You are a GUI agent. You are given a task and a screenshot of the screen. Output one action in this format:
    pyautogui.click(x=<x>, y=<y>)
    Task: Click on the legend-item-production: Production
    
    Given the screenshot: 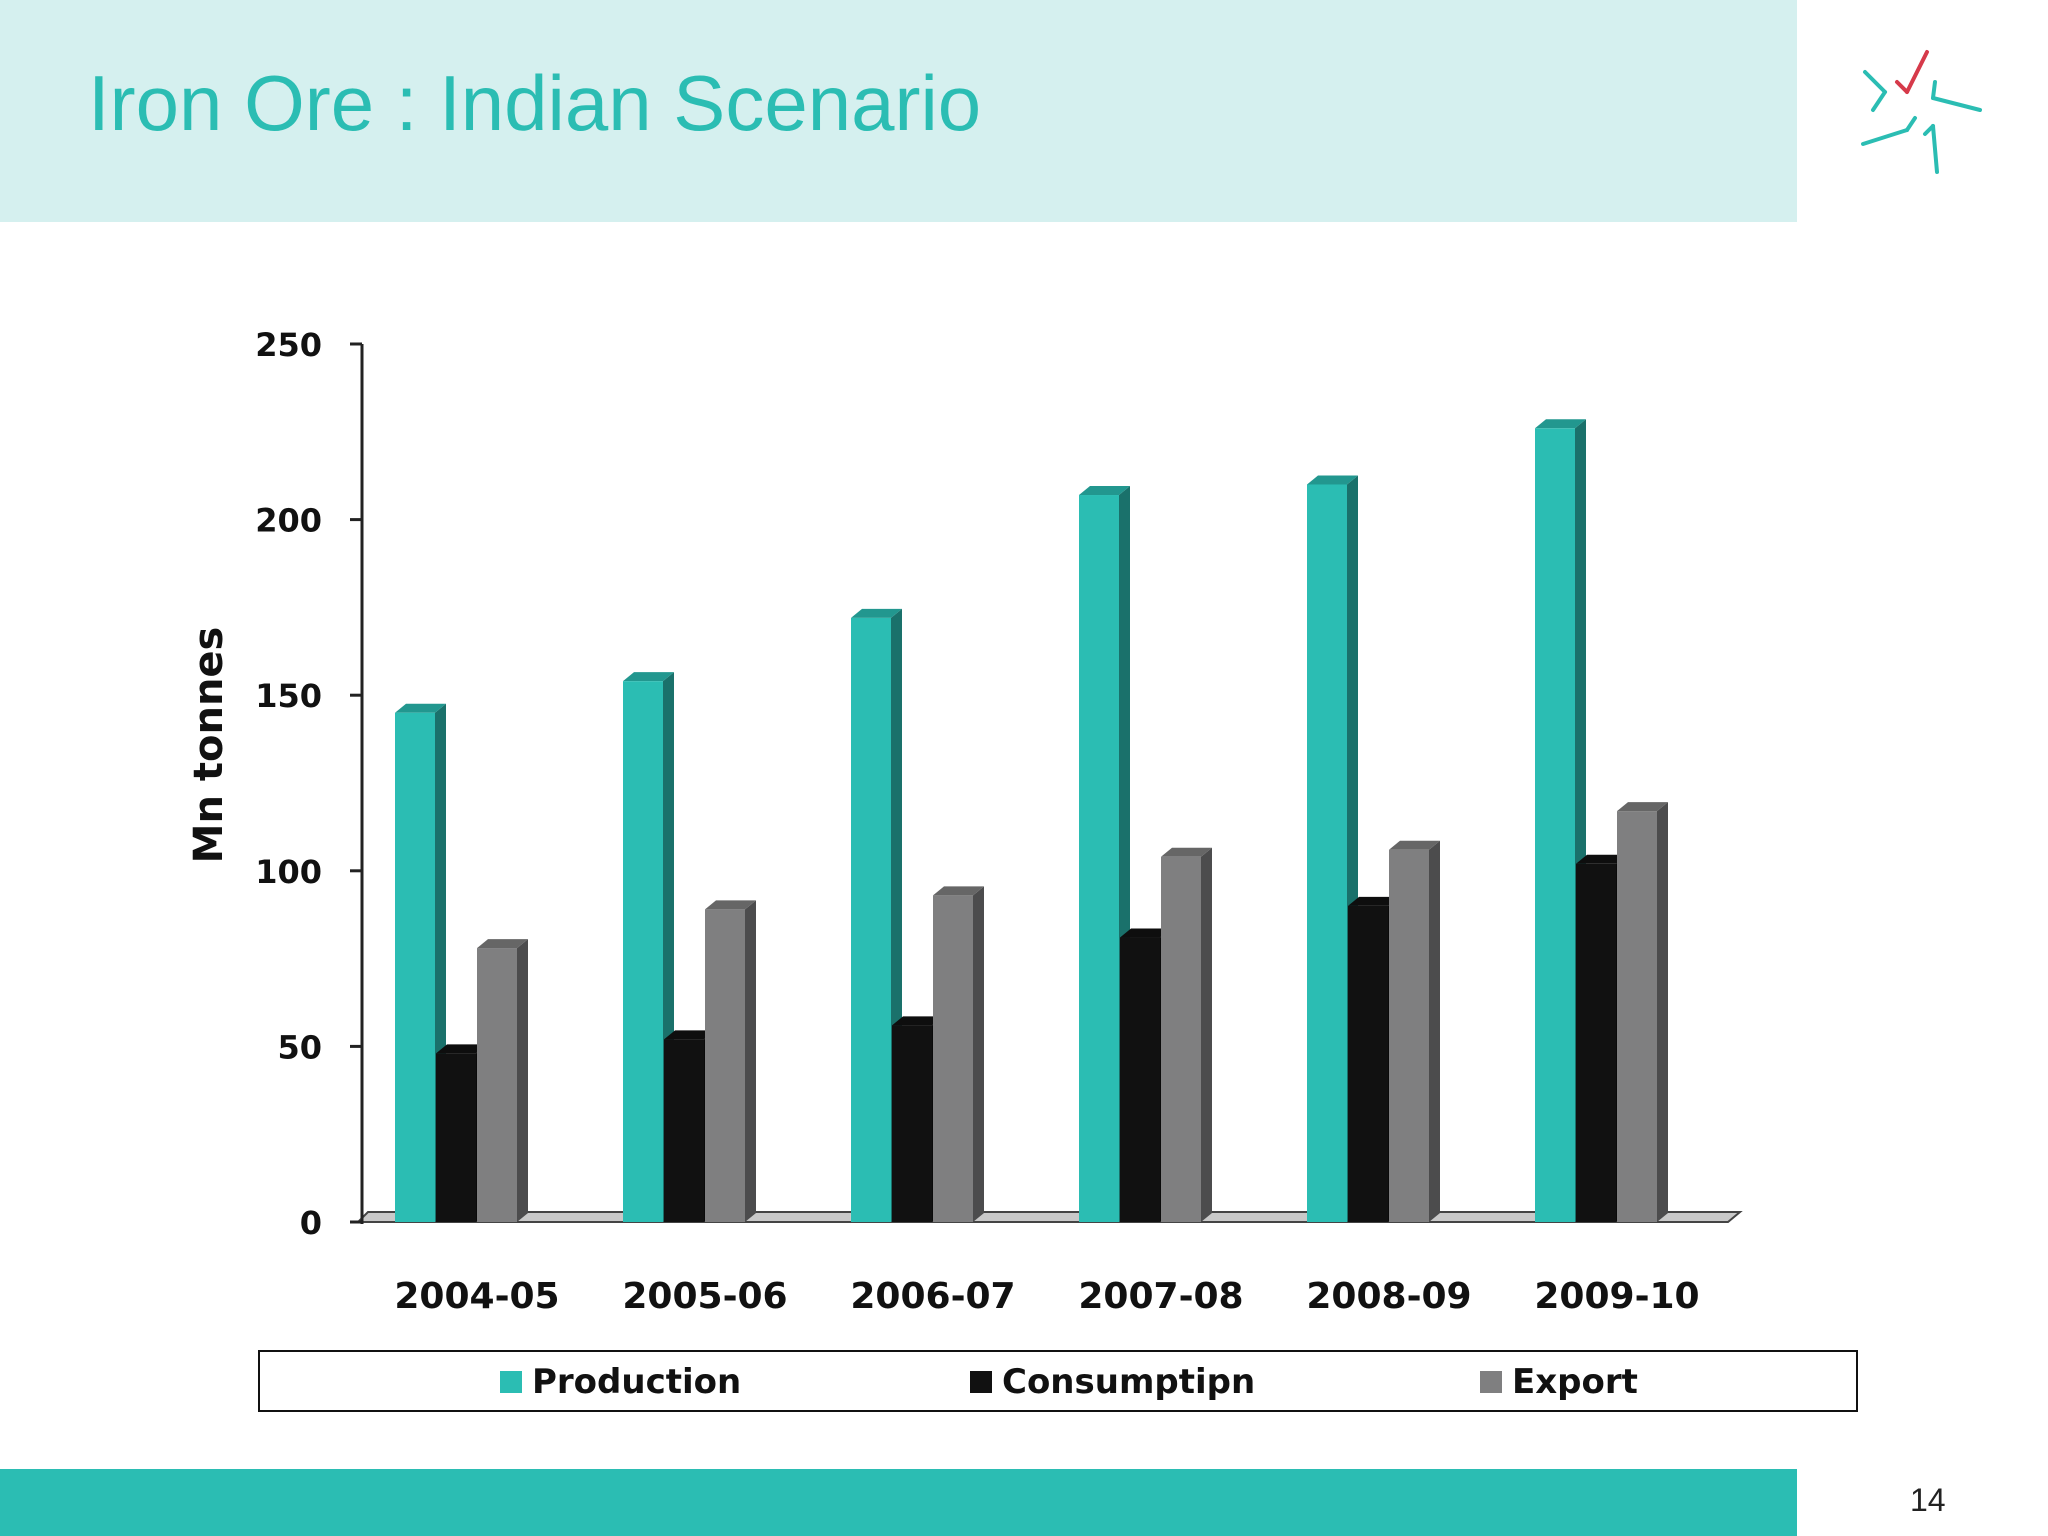 What is the action you would take?
    pyautogui.click(x=621, y=1382)
    